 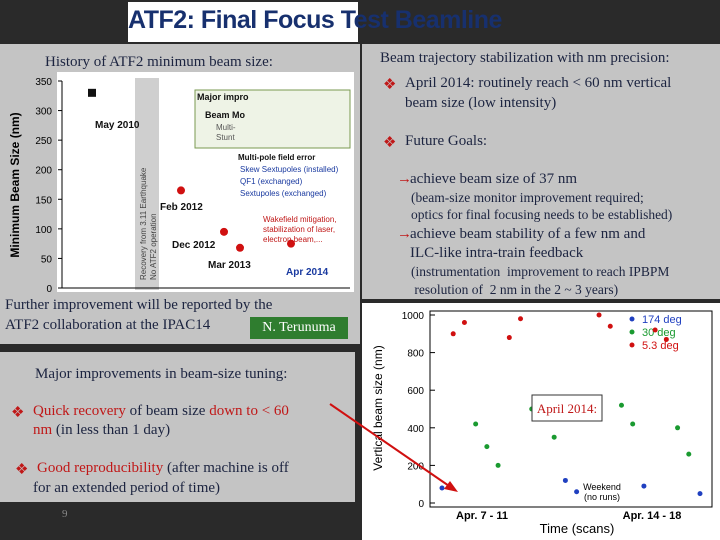 I want to click on x-axis-label: Time (scans), so click(x=577, y=528).